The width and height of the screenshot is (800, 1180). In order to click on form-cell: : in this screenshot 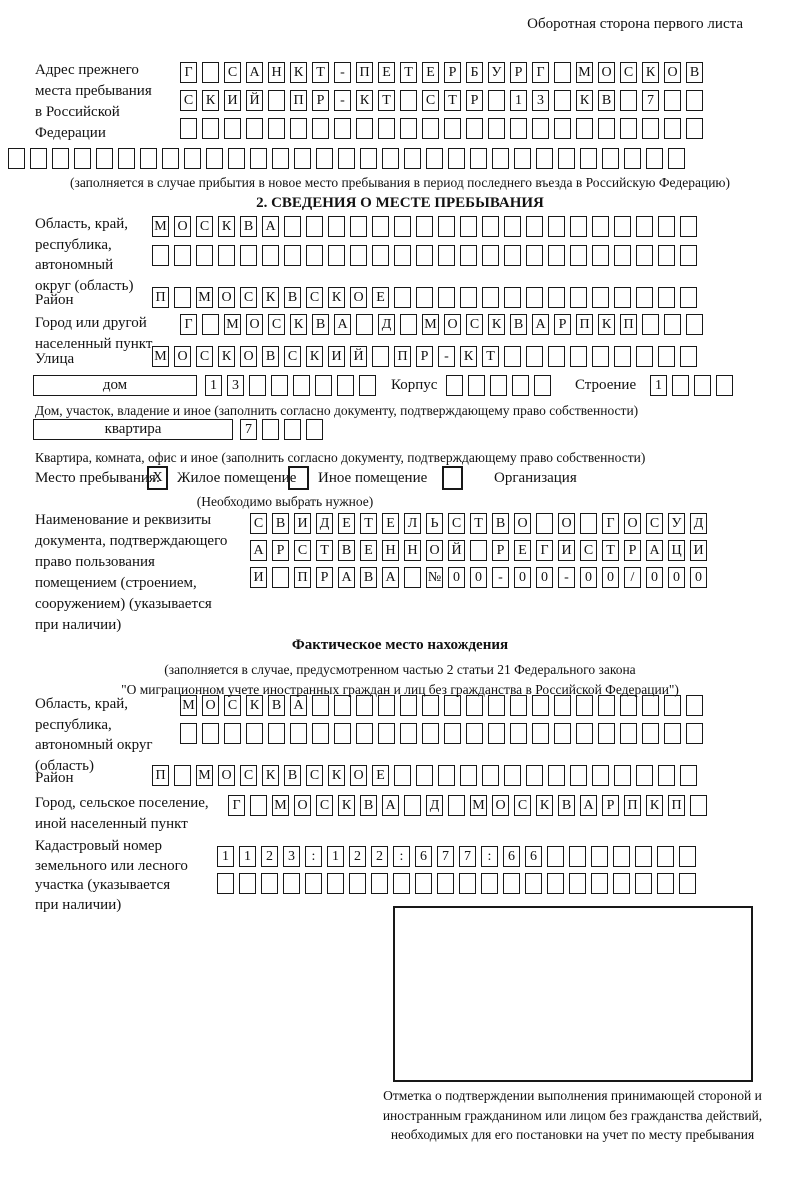, I will do `click(489, 856)`.